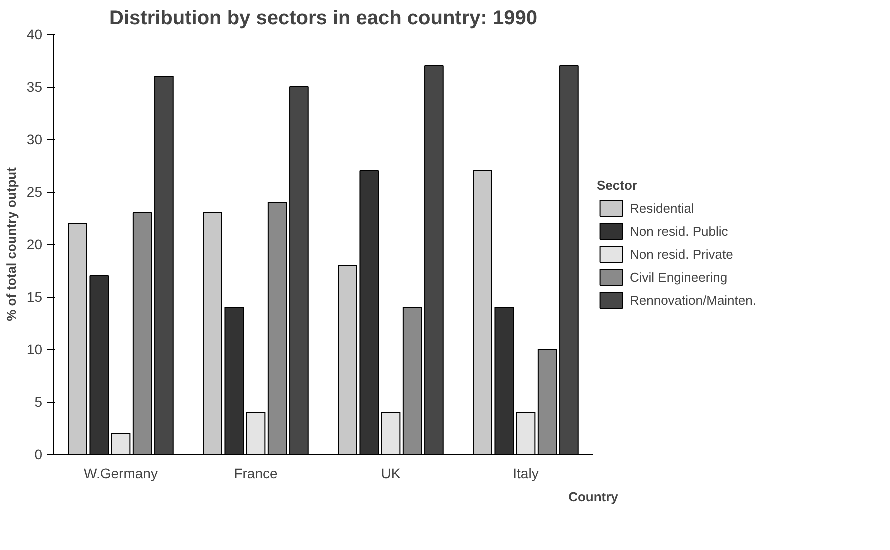 This screenshot has width=890, height=550. I want to click on y-tick-label: 5, so click(38, 402).